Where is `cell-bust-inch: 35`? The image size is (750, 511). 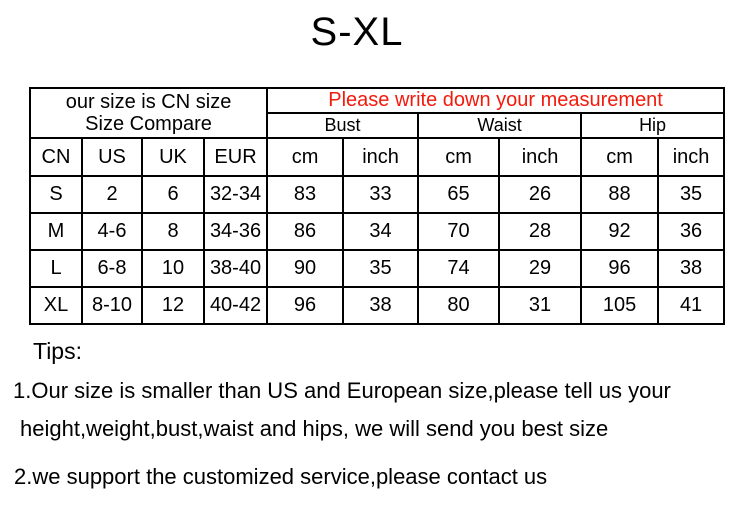
cell-bust-inch: 35 is located at coordinates (381, 268).